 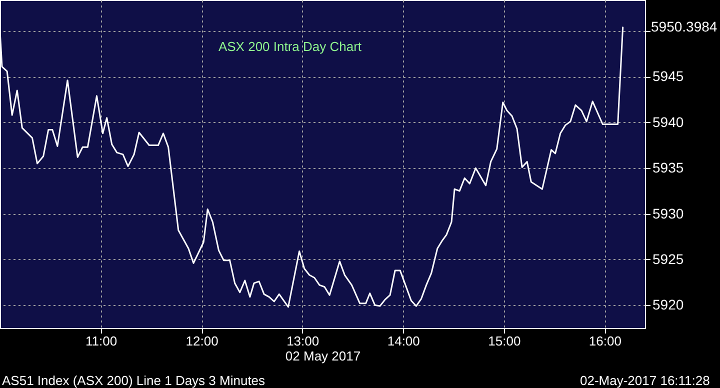 What do you see at coordinates (668, 76) in the screenshot?
I see `y-tick-label: 5945` at bounding box center [668, 76].